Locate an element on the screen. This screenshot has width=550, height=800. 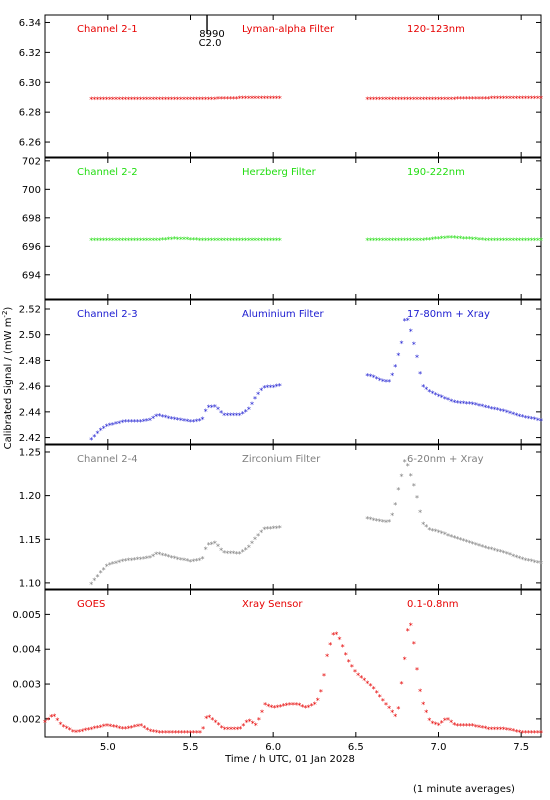
y-tick-label: 2.42 is located at coordinates (30, 438).